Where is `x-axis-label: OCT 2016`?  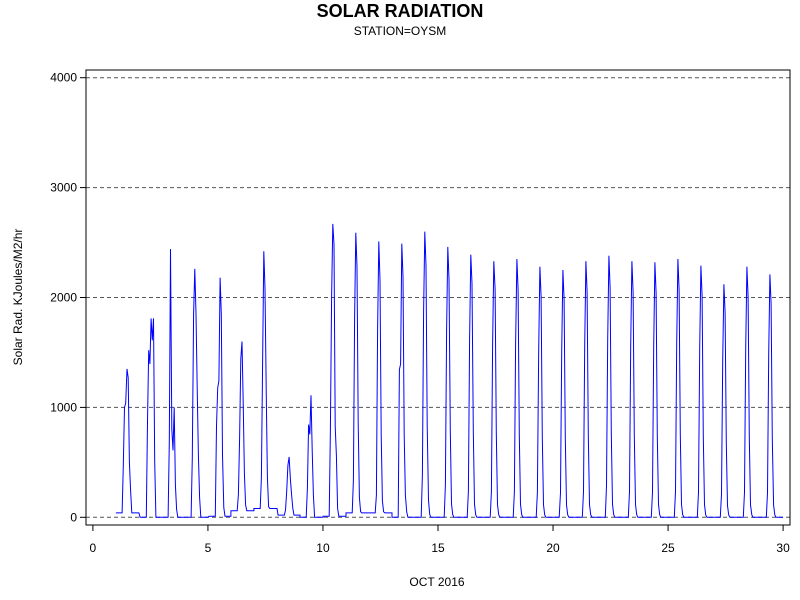
x-axis-label: OCT 2016 is located at coordinates (436, 582).